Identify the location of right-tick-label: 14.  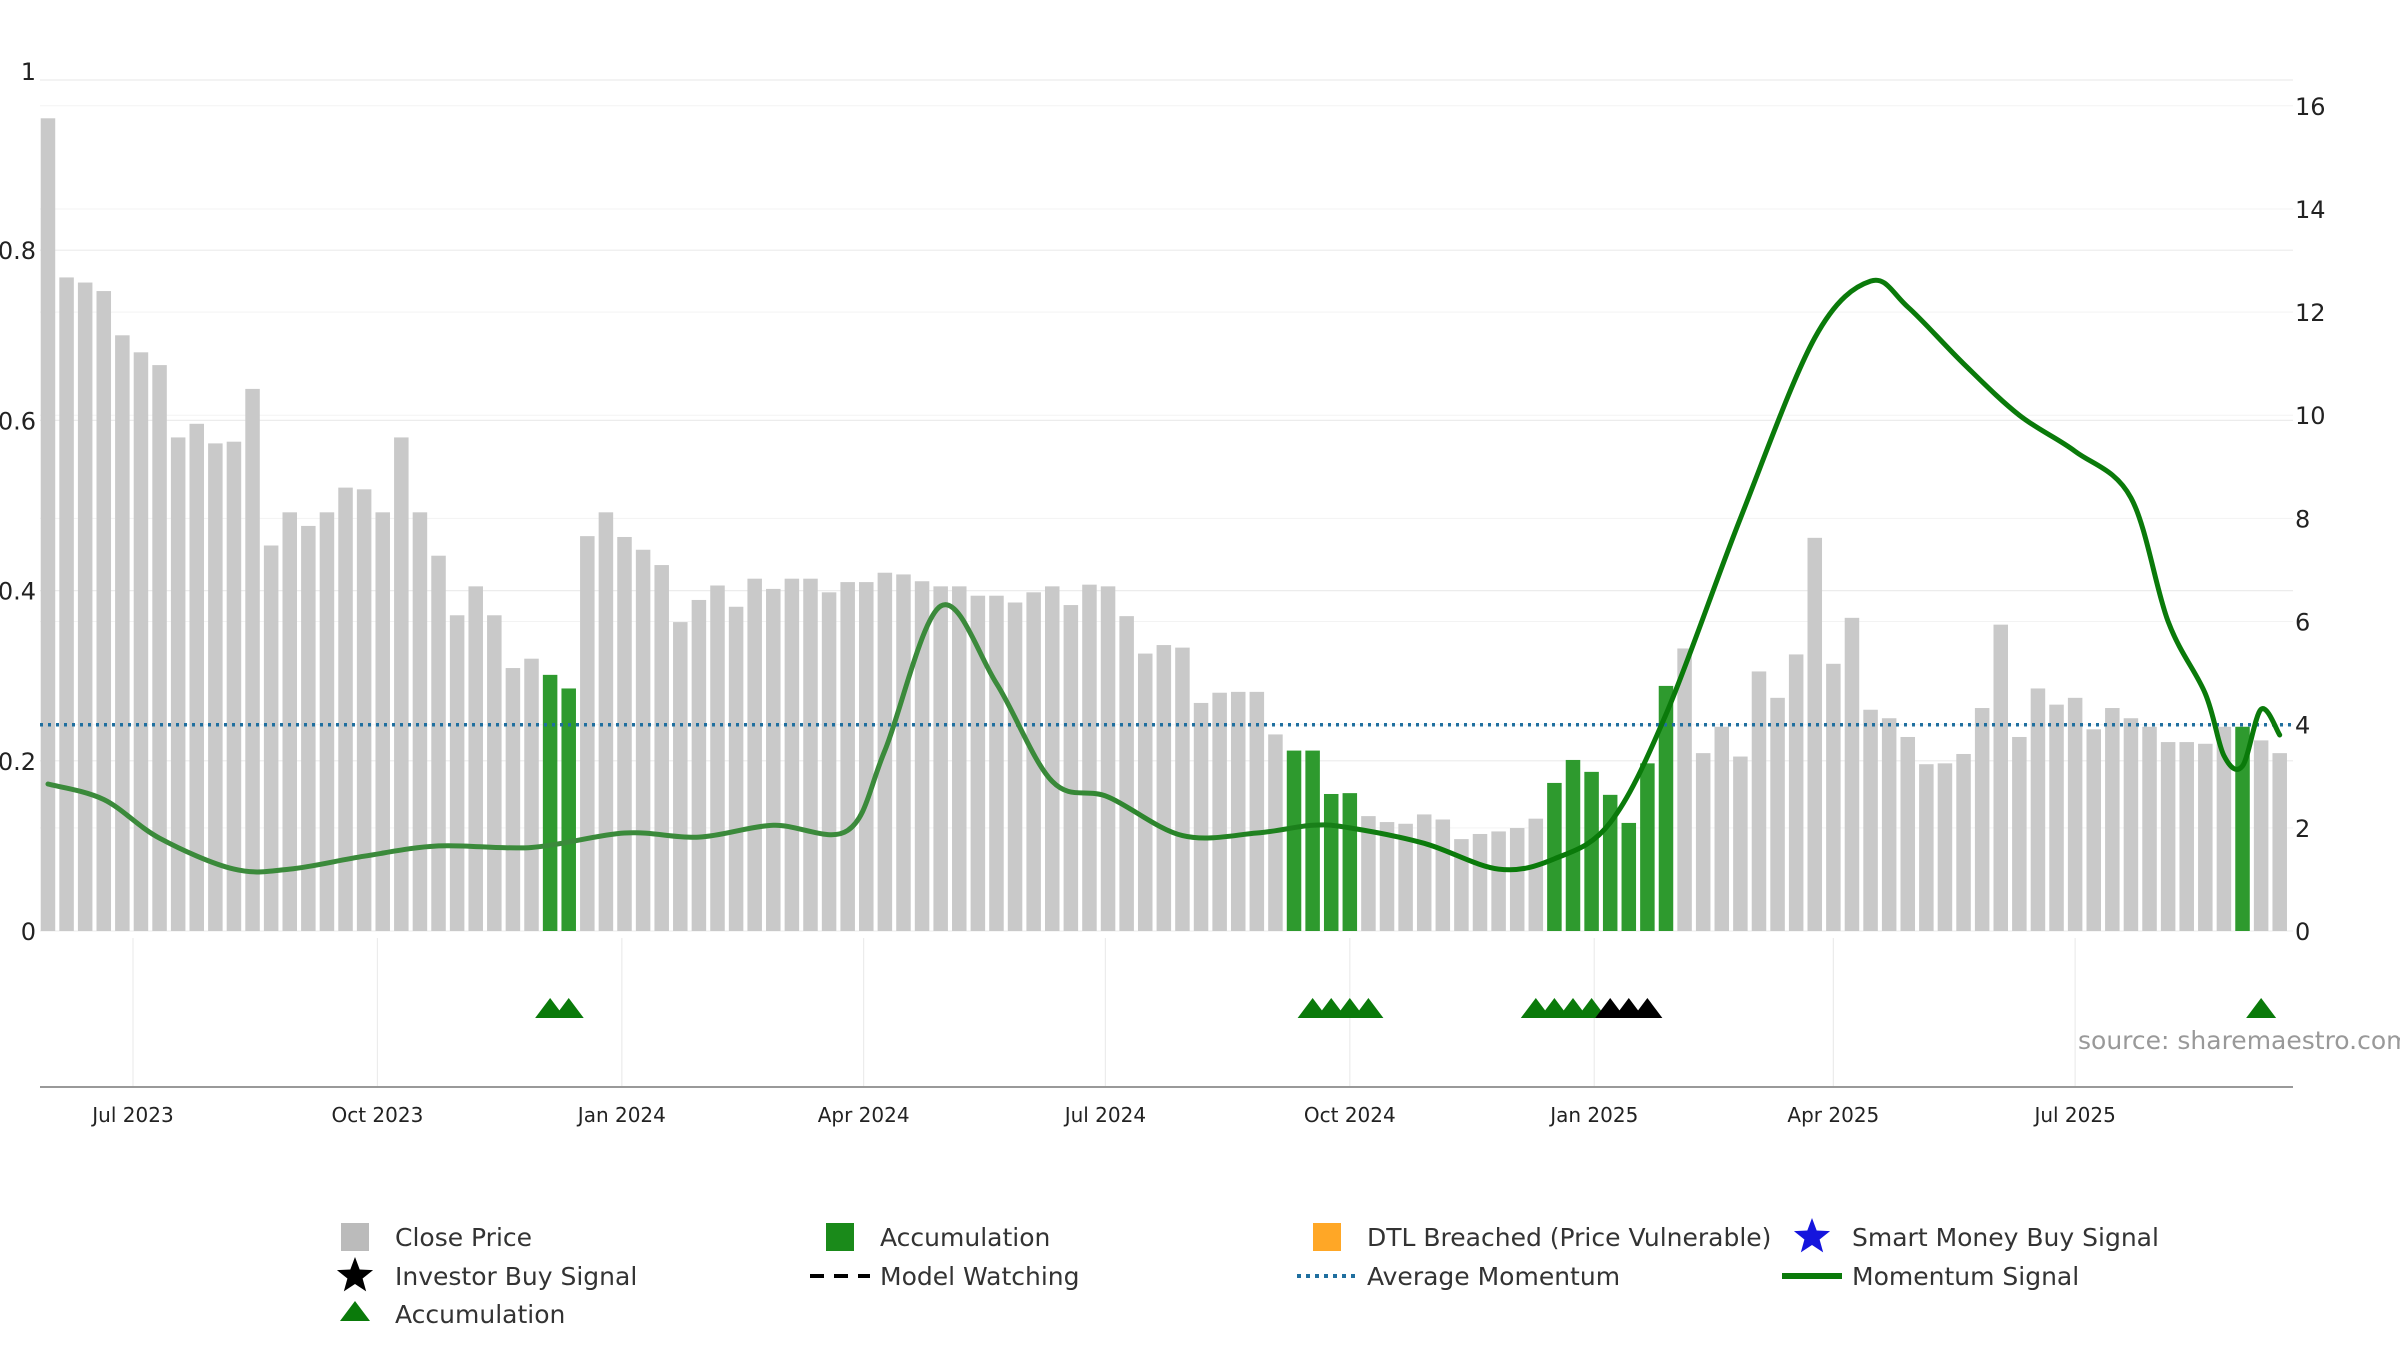
(2310, 210).